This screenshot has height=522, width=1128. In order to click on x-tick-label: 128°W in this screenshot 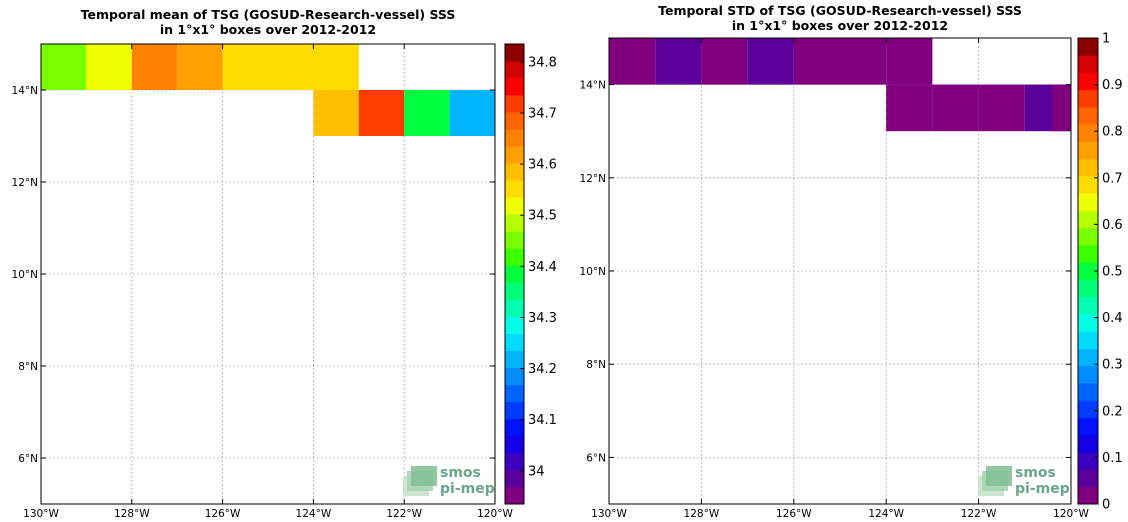, I will do `click(132, 514)`.